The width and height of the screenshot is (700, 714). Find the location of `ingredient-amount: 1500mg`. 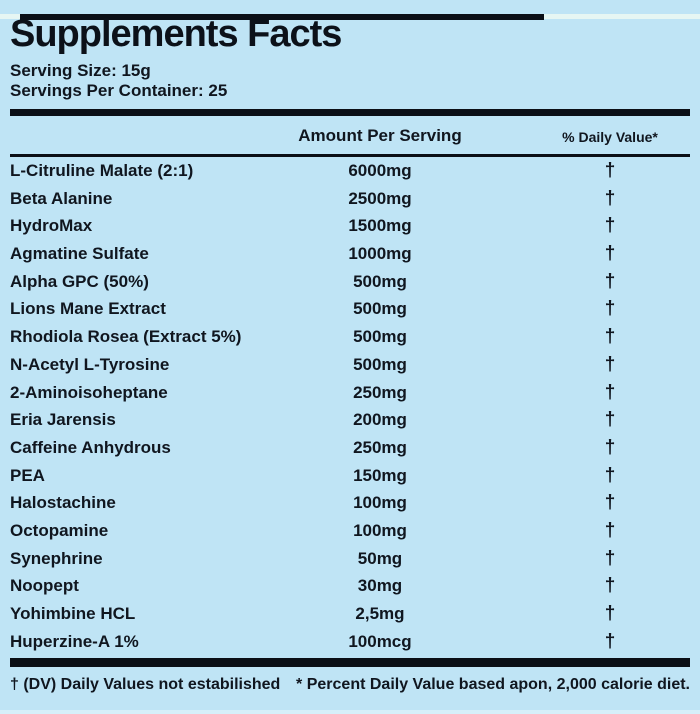

ingredient-amount: 1500mg is located at coordinates (380, 226).